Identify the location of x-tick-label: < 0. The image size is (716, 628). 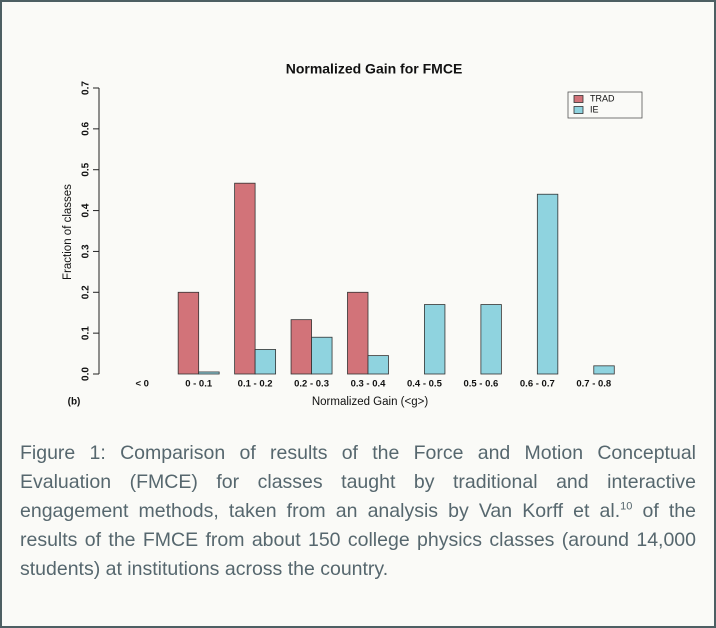
(141, 384).